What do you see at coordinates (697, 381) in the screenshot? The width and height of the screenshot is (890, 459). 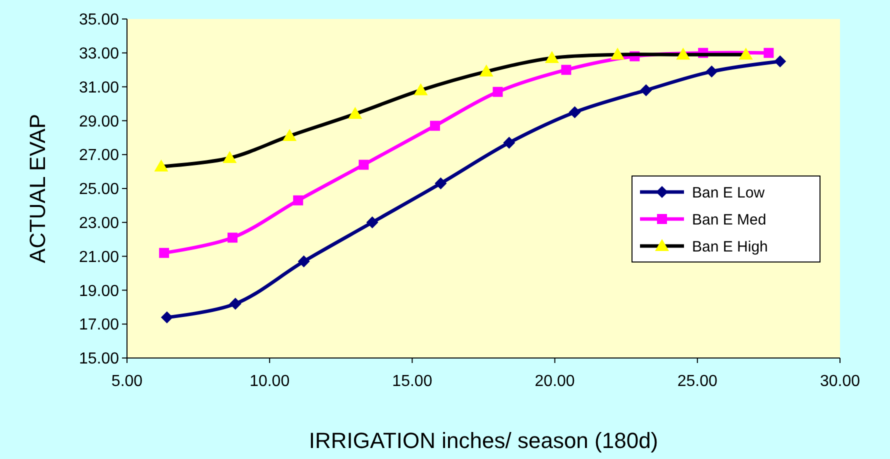 I see `x-tick-label: 25.00` at bounding box center [697, 381].